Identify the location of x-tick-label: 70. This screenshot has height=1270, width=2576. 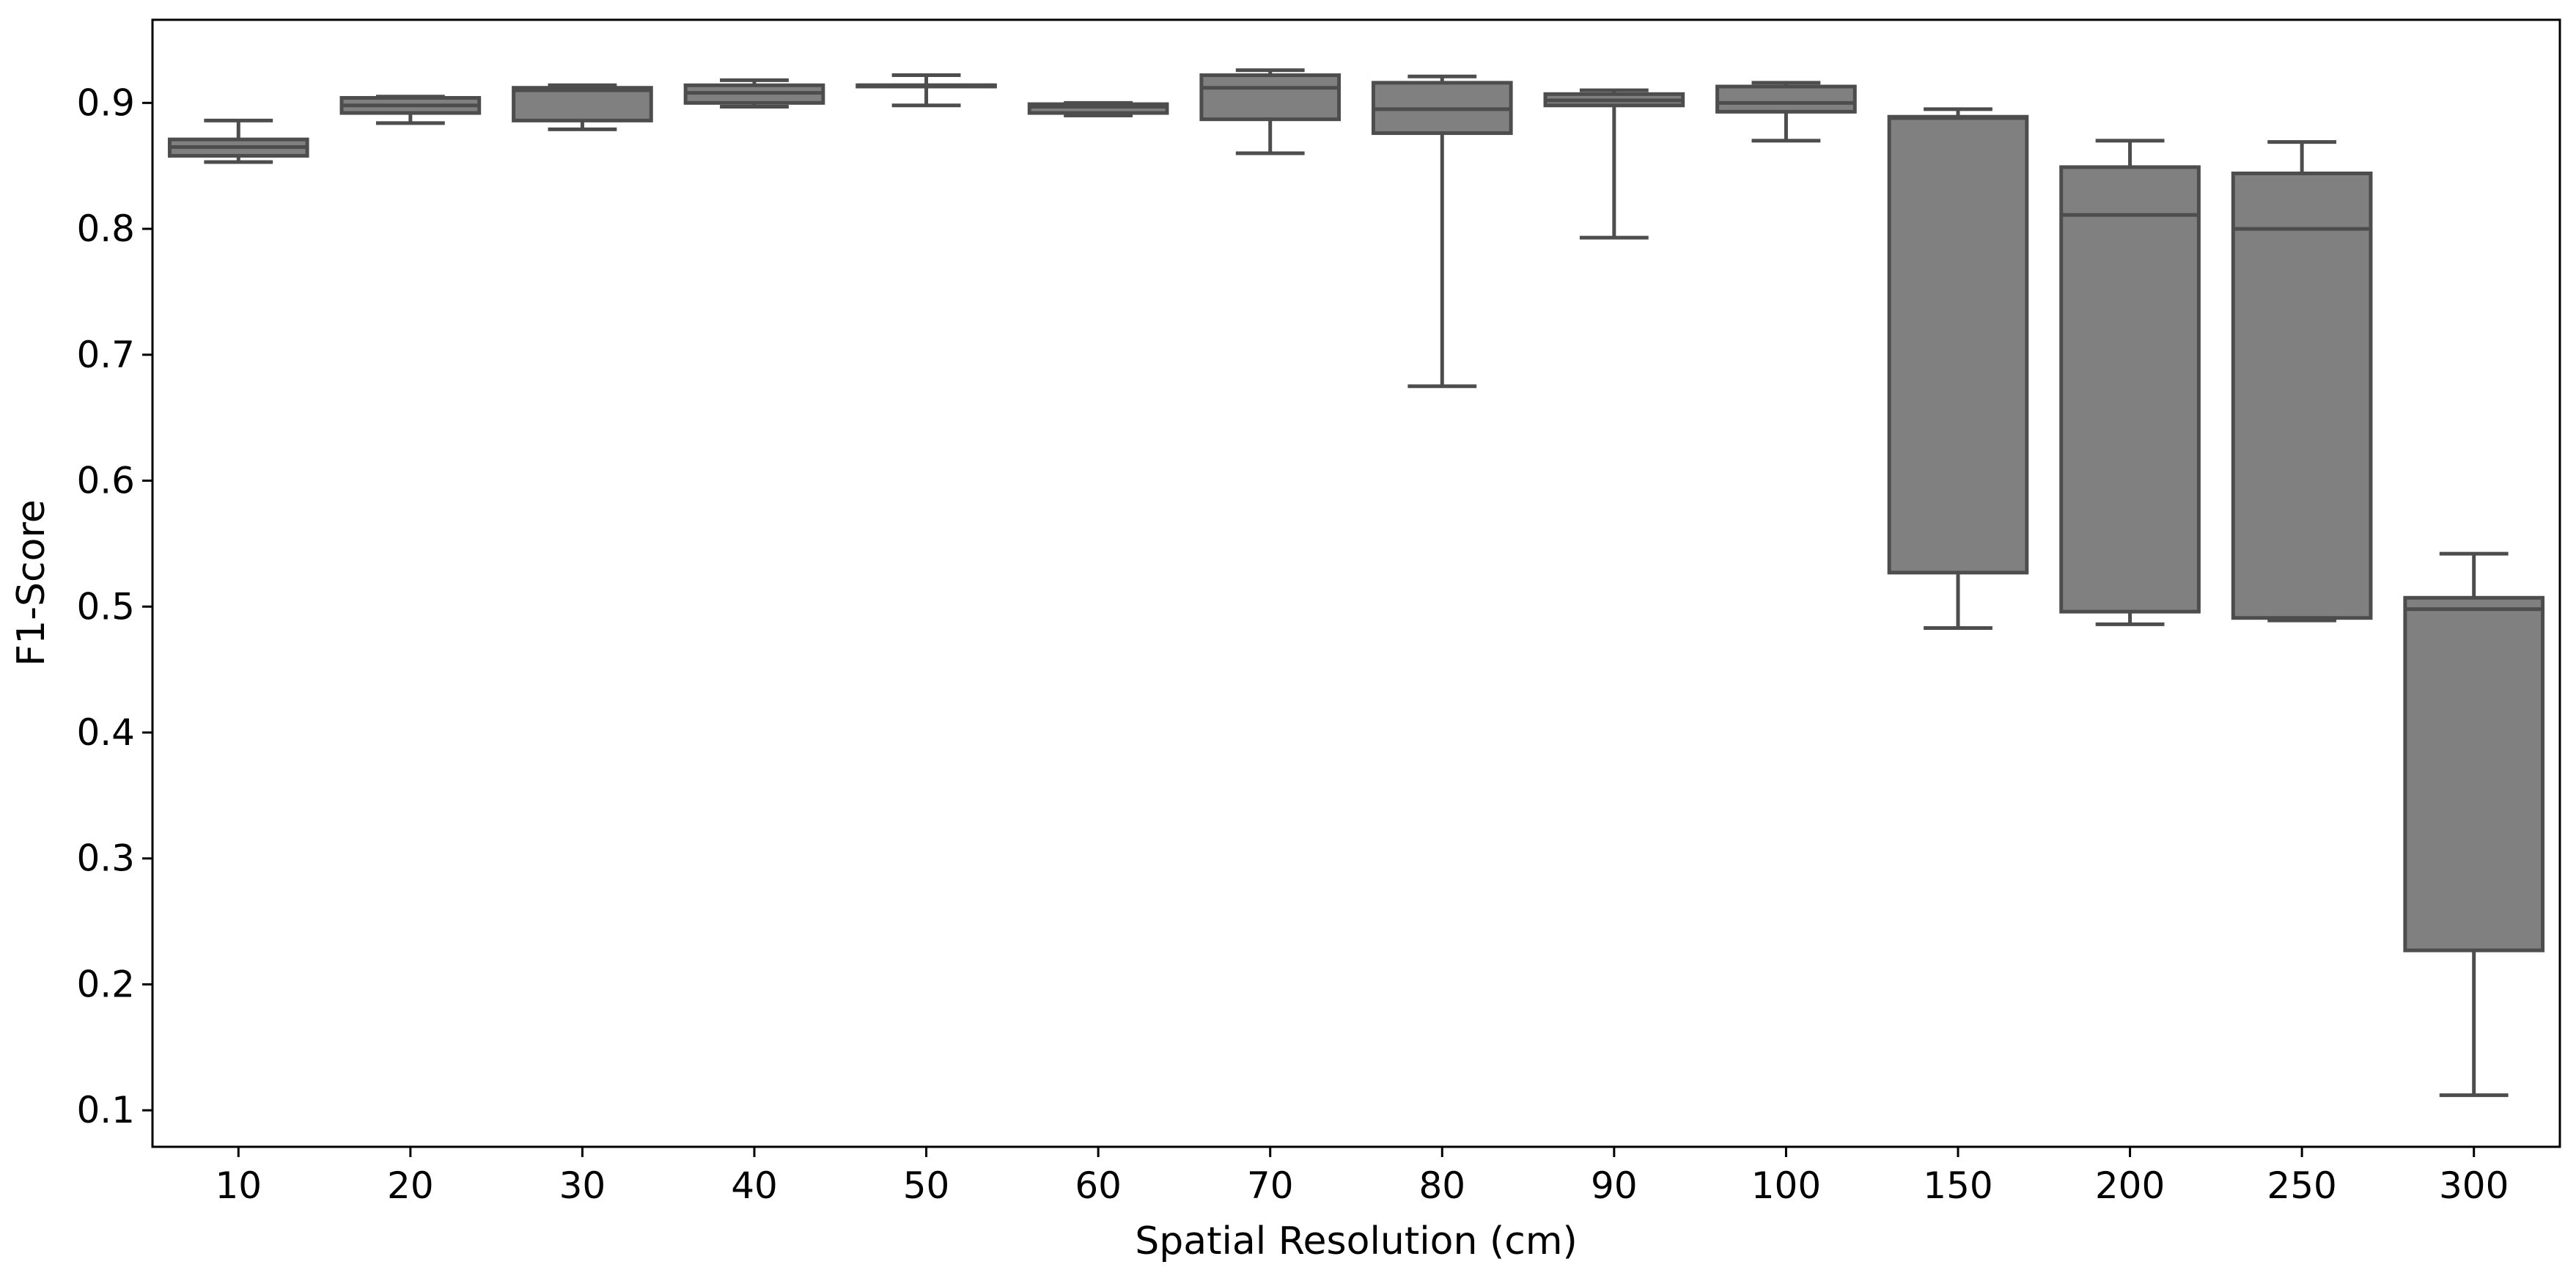
(1270, 1185).